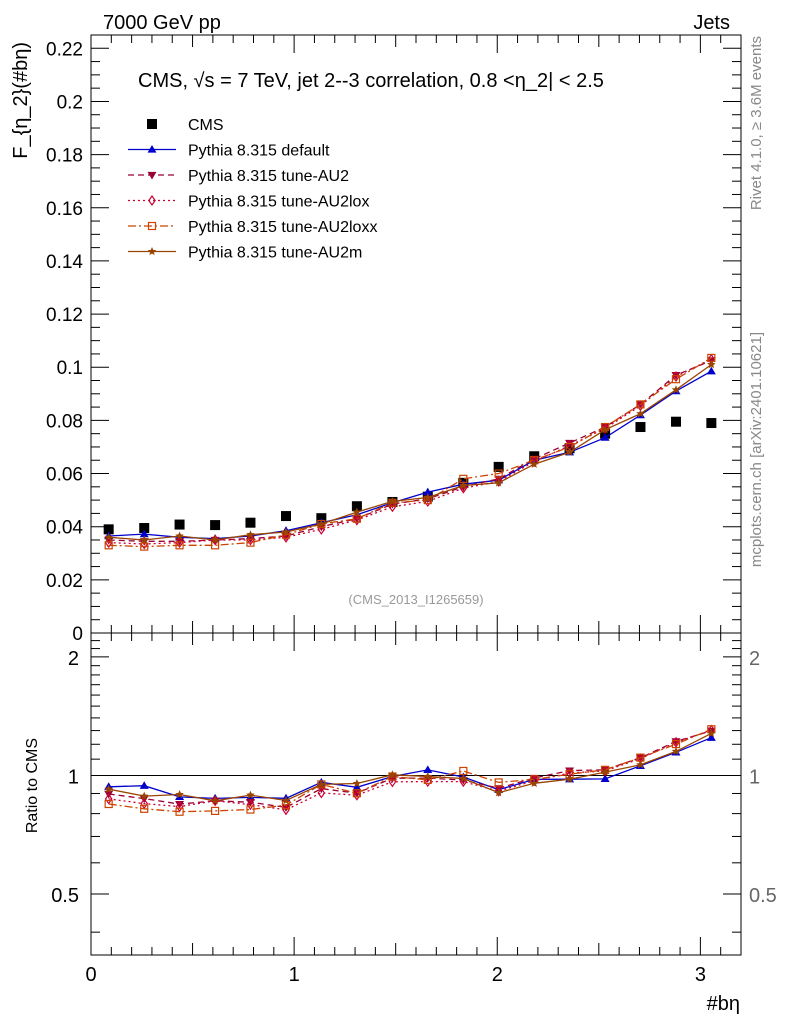 The height and width of the screenshot is (1024, 786). Describe the element at coordinates (32, 785) in the screenshot. I see `ratio-y-axis-label: Ratio to CMS` at that location.